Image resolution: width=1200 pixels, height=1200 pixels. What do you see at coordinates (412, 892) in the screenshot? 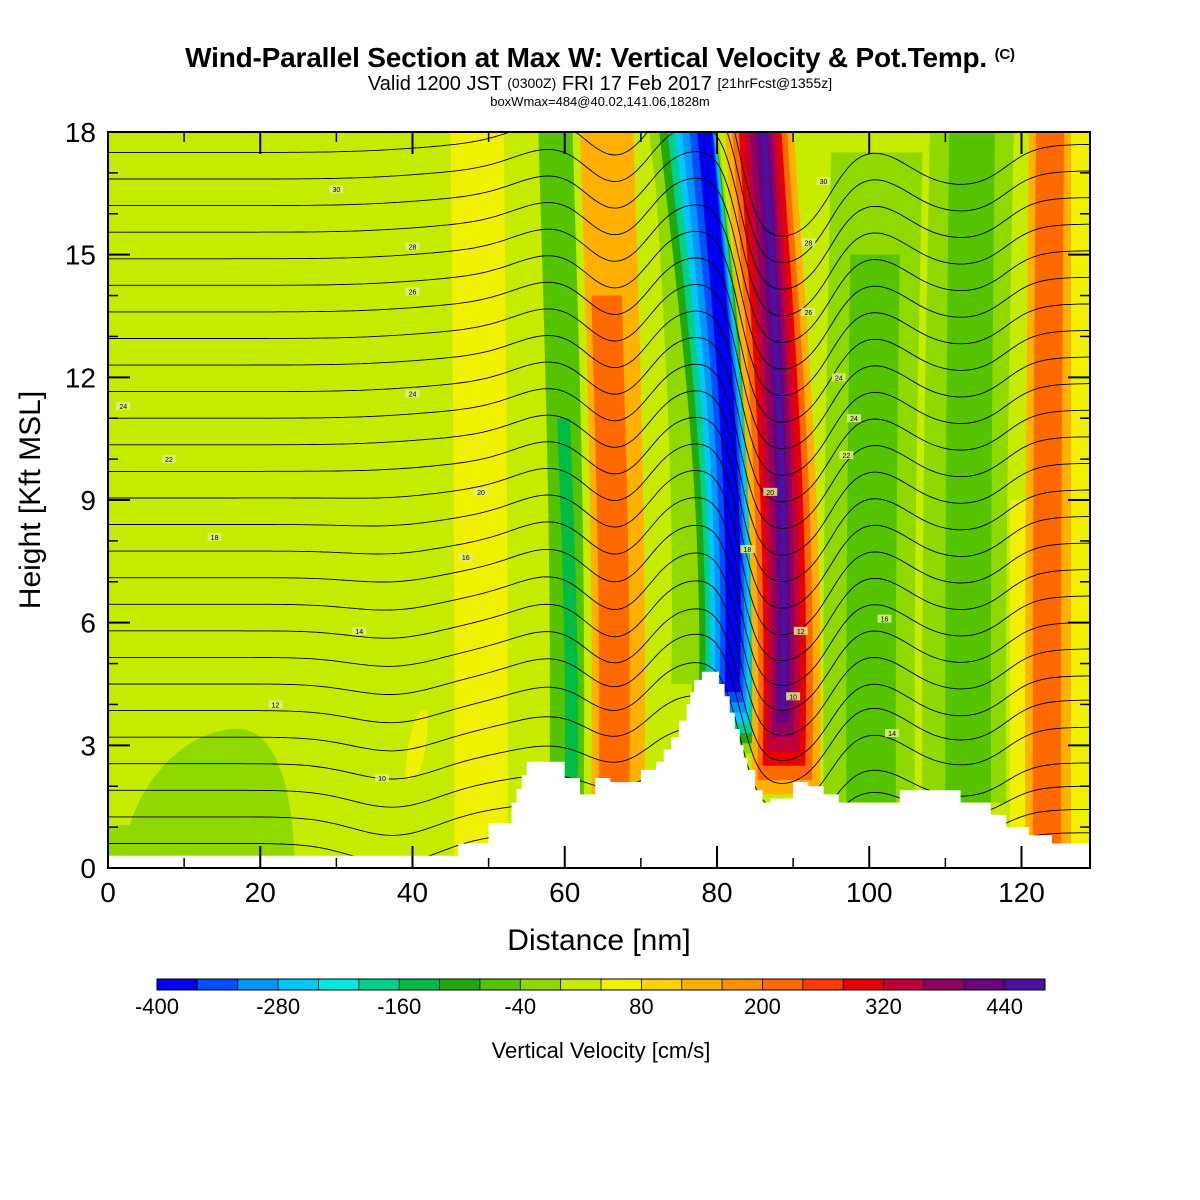
I see `x-tick-label: 40` at bounding box center [412, 892].